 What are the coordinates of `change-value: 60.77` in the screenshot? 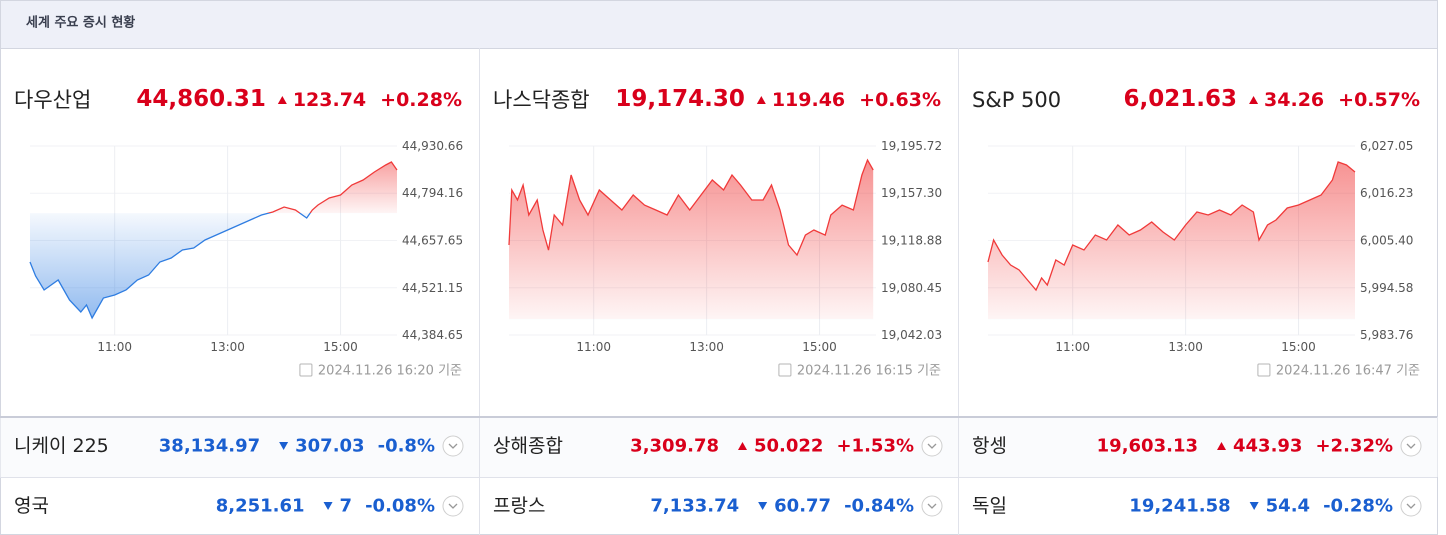 It's located at (802, 506).